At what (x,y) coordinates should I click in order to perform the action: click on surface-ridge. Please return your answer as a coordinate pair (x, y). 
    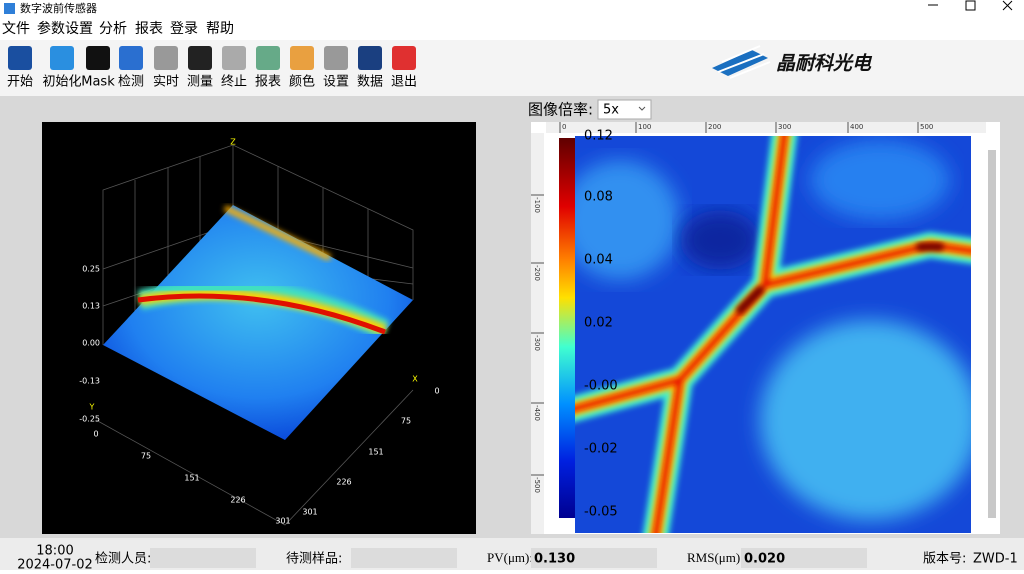
    Looking at the image, I should click on (263, 272).